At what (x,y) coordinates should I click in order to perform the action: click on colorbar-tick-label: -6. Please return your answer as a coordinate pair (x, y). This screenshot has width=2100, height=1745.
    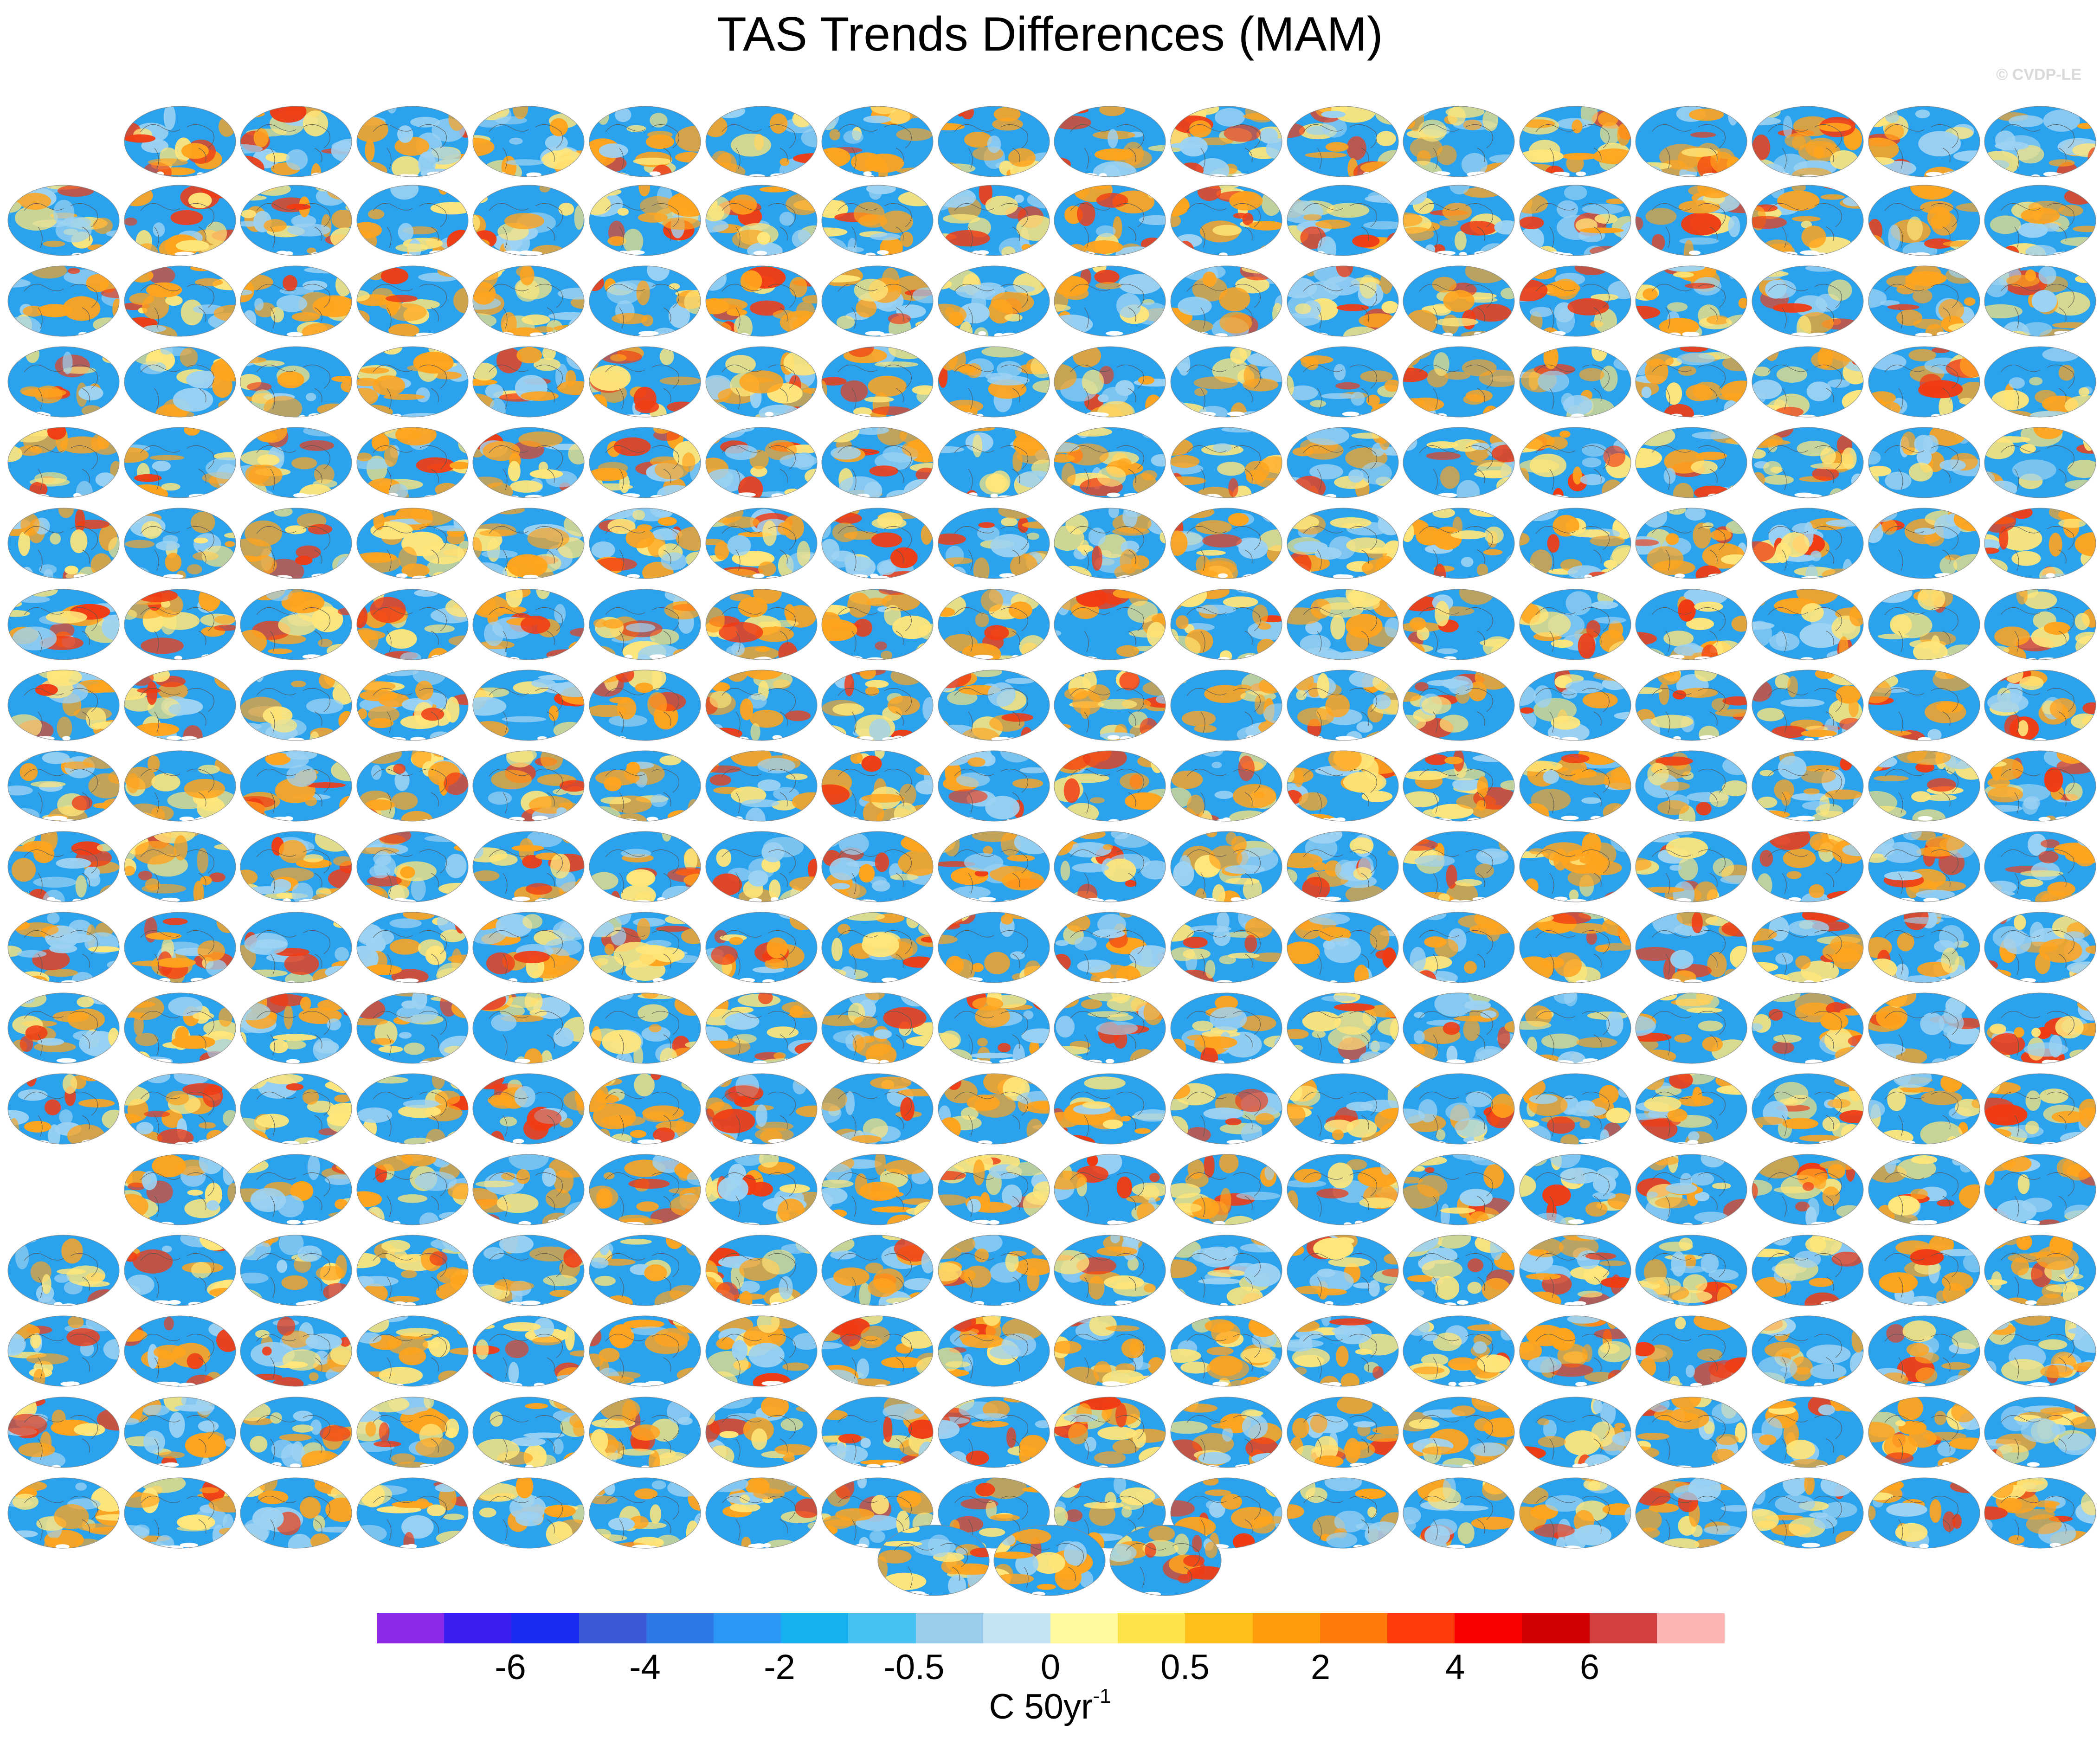
    Looking at the image, I should click on (510, 1667).